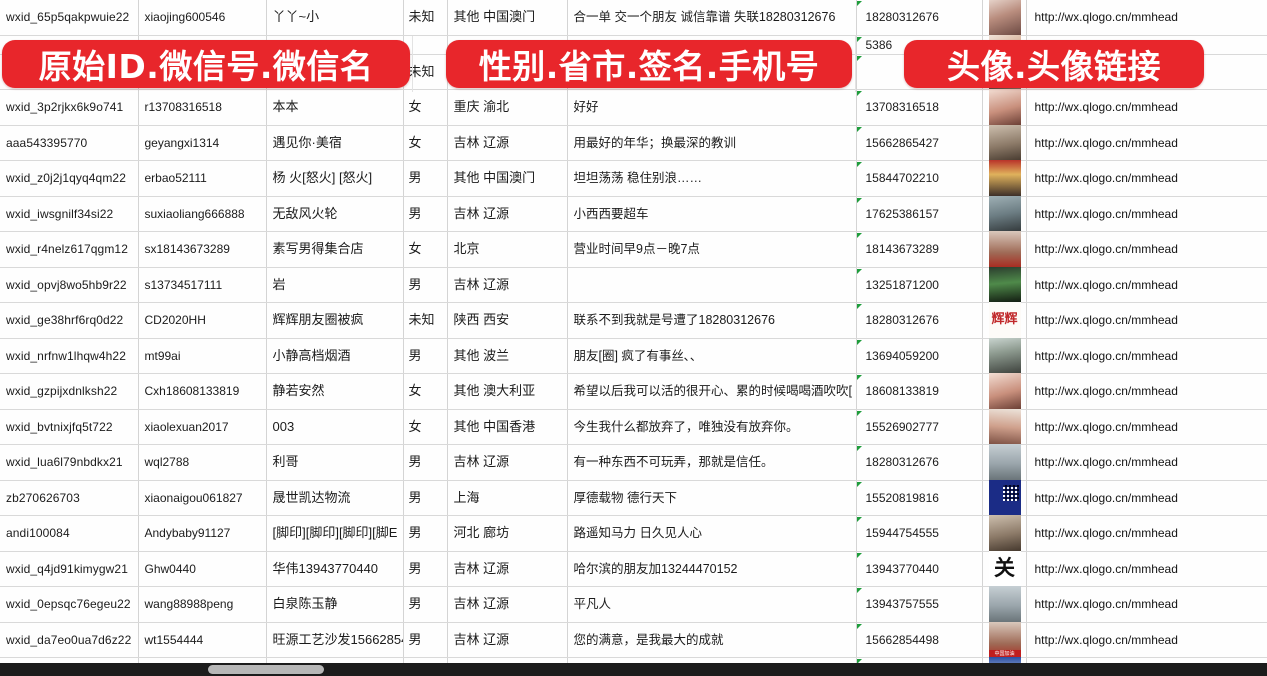 The width and height of the screenshot is (1267, 676). What do you see at coordinates (507, 249) in the screenshot?
I see `cell-region: 北京` at bounding box center [507, 249].